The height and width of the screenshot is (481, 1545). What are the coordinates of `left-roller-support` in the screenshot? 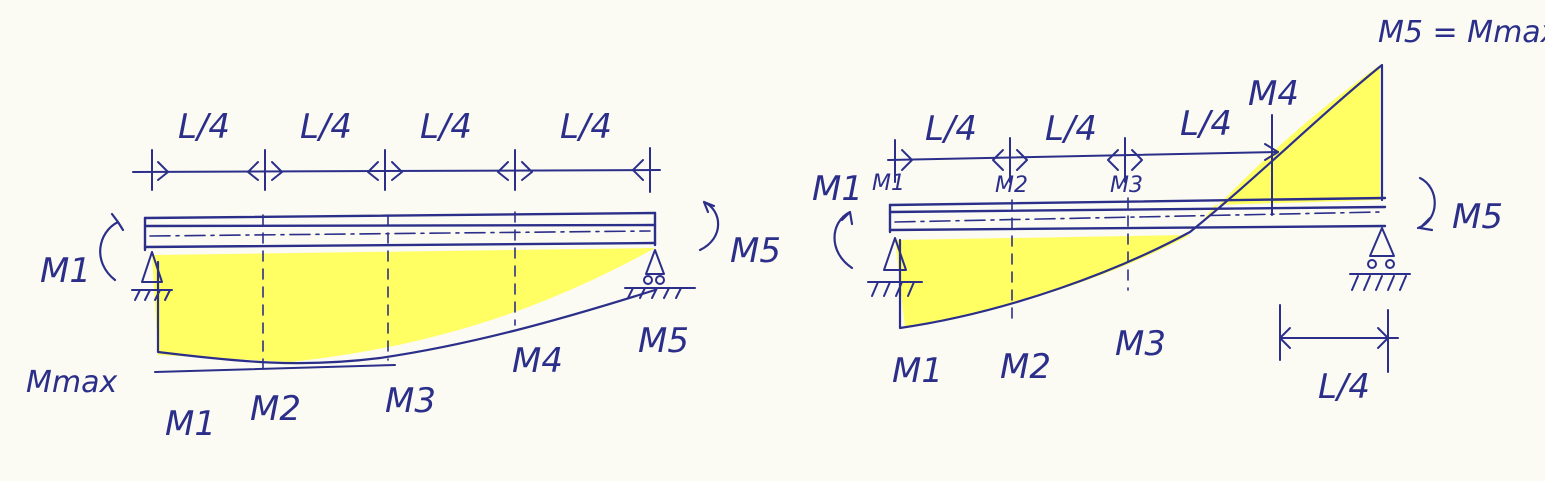 It's located at (660, 274).